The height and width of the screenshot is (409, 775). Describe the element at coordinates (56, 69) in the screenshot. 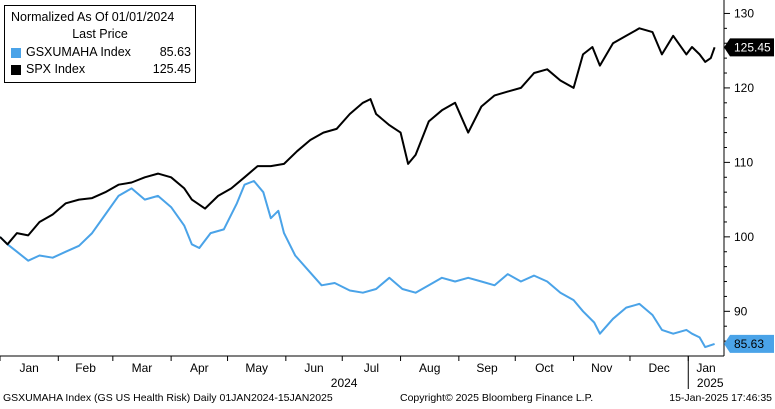

I see `legend-series-name: SPX Index` at that location.